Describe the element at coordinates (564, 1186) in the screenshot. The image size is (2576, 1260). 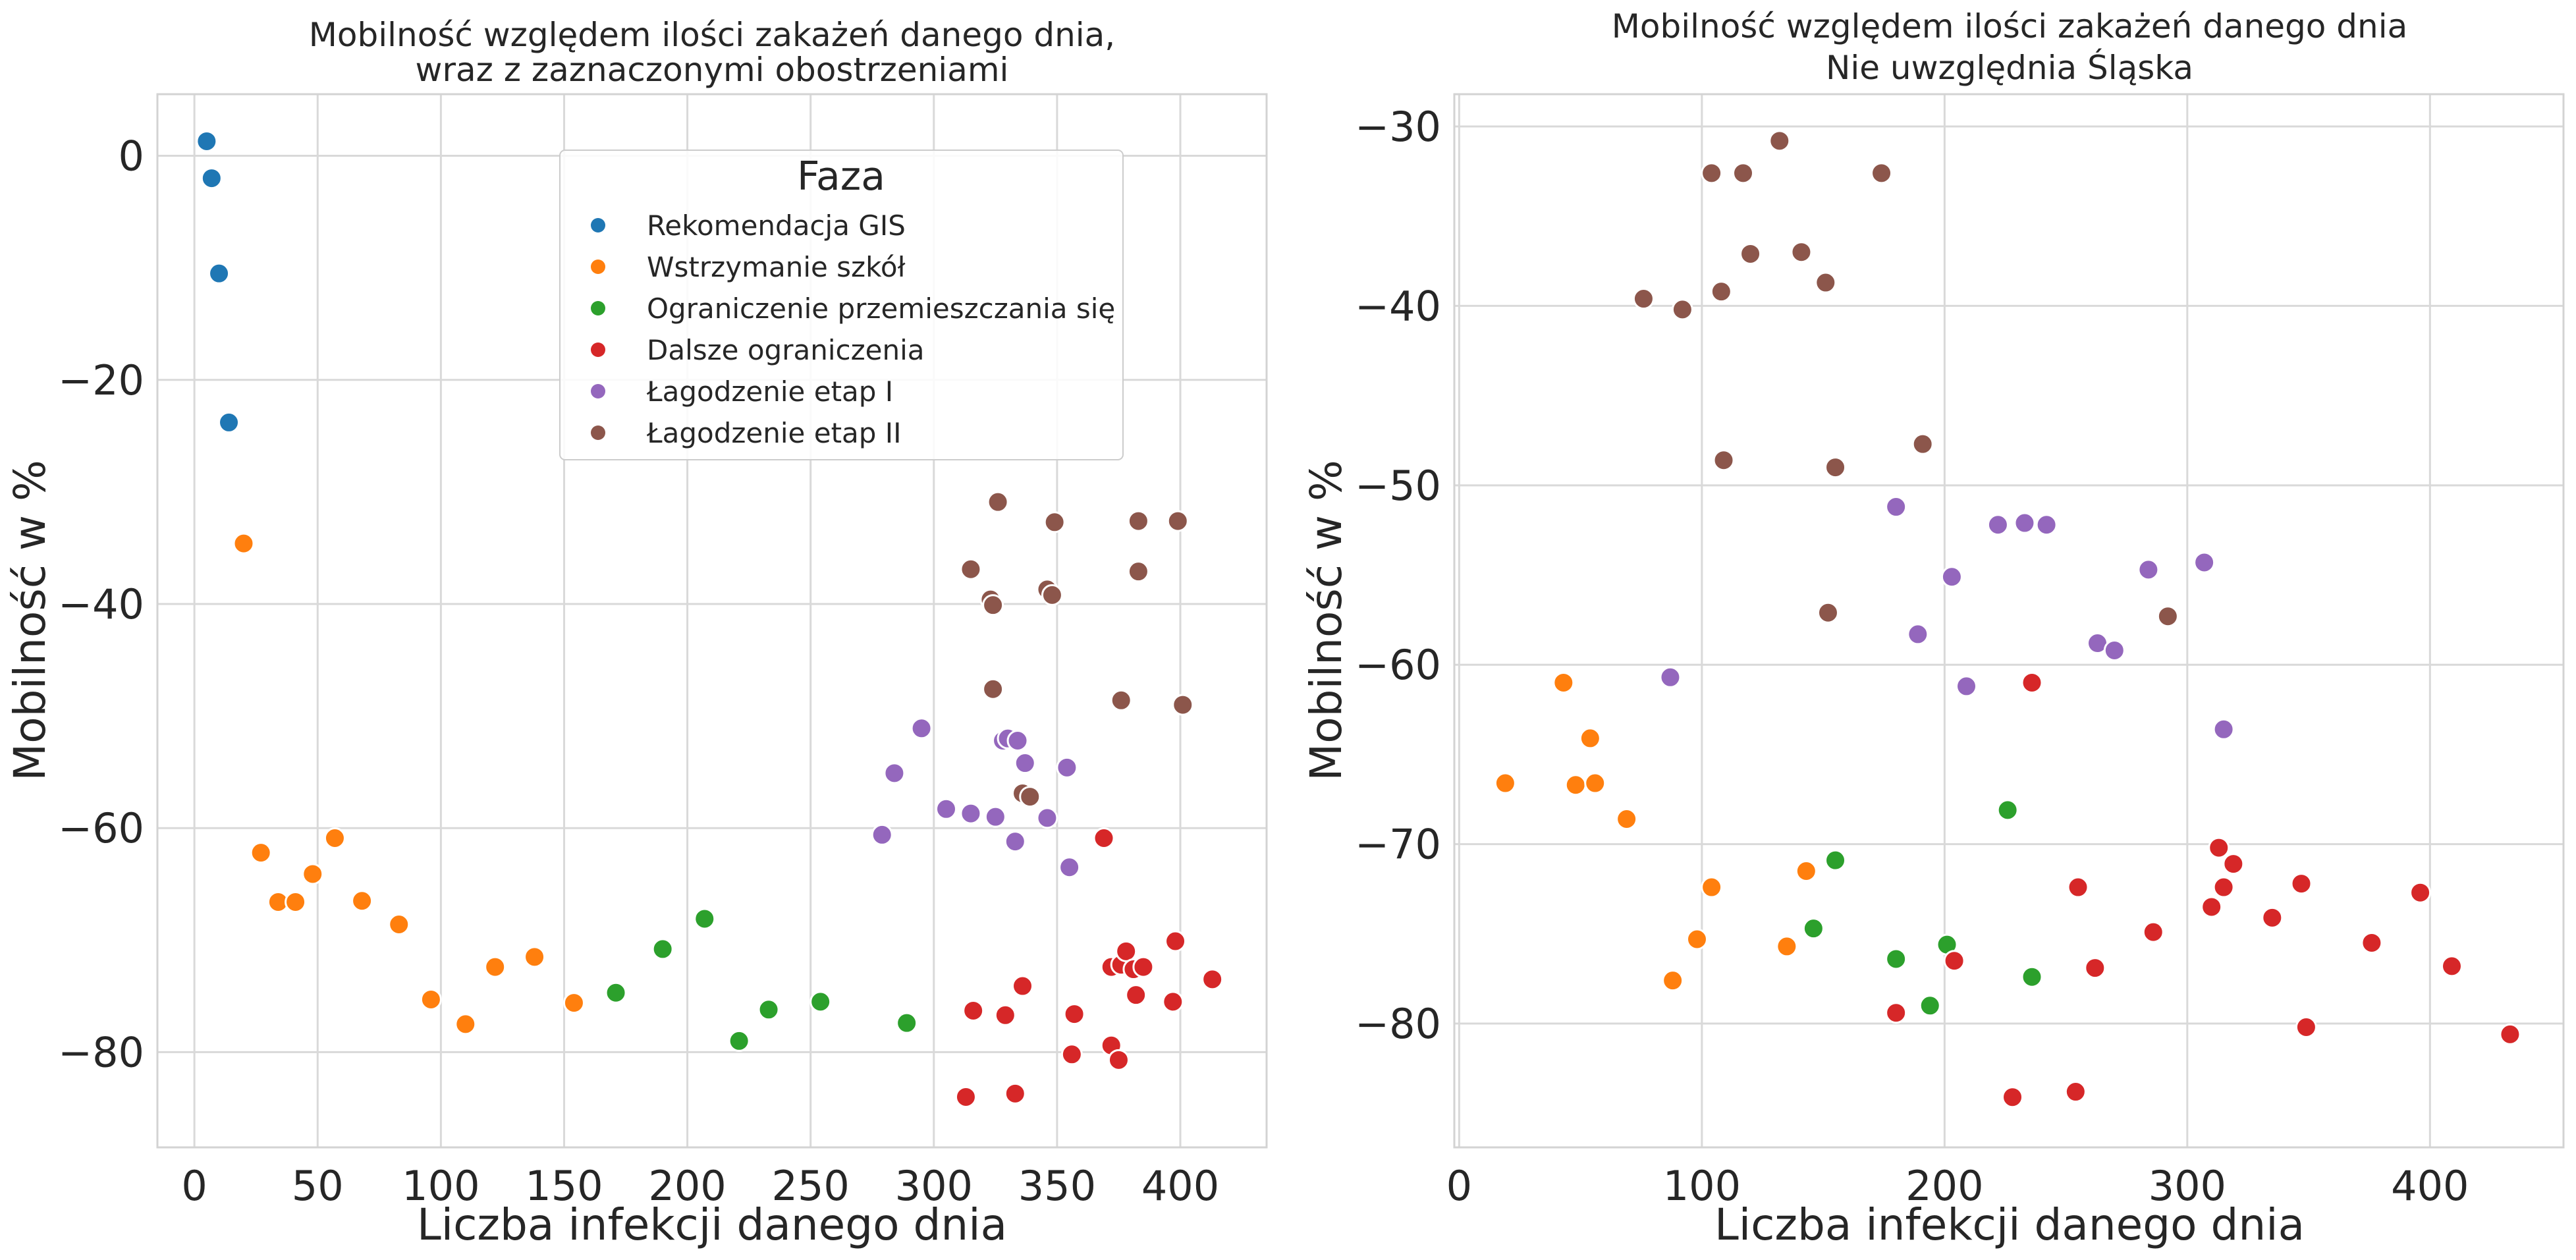
I see `chart-left-x-tick-label: 150` at that location.